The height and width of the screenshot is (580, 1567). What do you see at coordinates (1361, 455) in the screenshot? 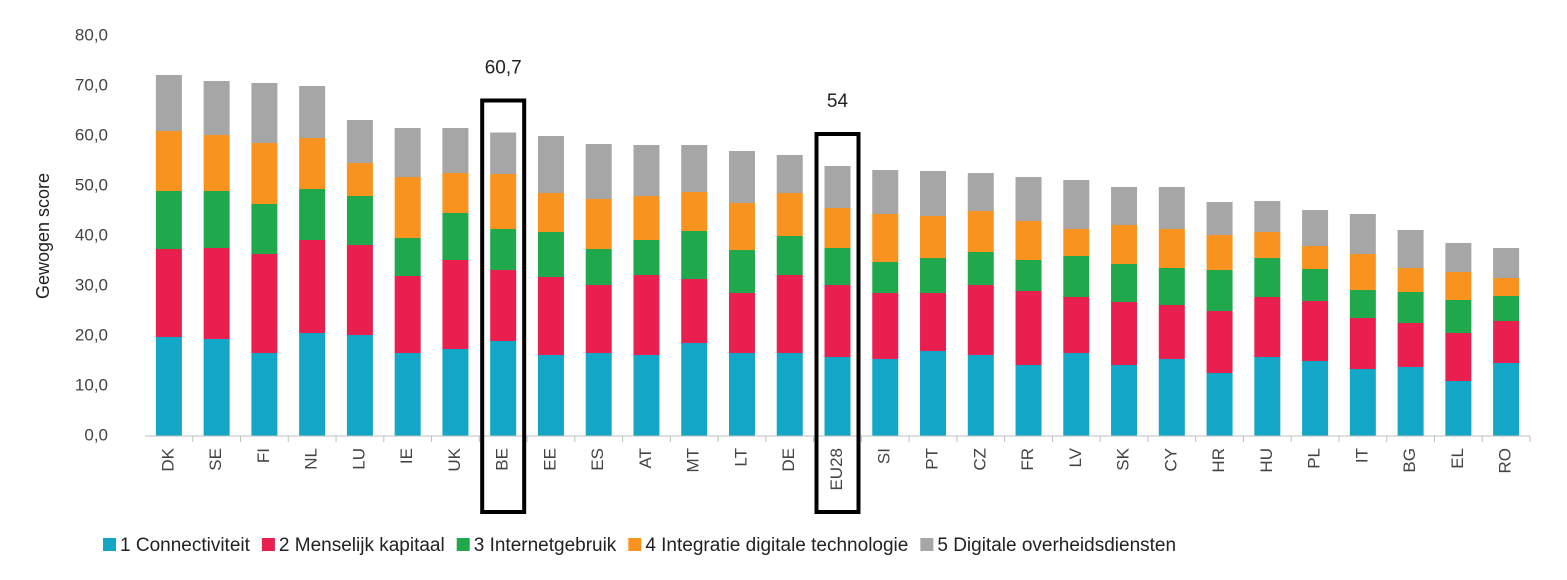
I see `x-tick-label: IT` at bounding box center [1361, 455].